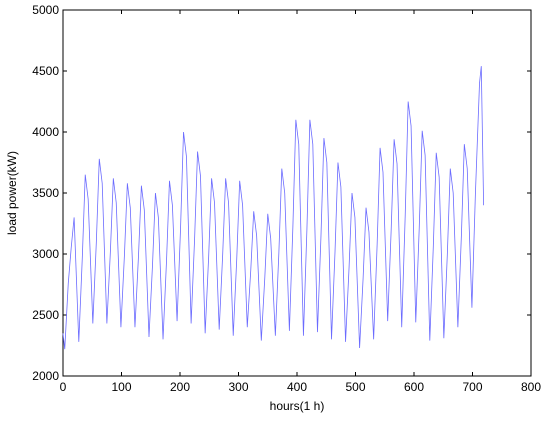 Image resolution: width=550 pixels, height=422 pixels. What do you see at coordinates (297, 406) in the screenshot?
I see `x-axis-label: hours(1 h)` at bounding box center [297, 406].